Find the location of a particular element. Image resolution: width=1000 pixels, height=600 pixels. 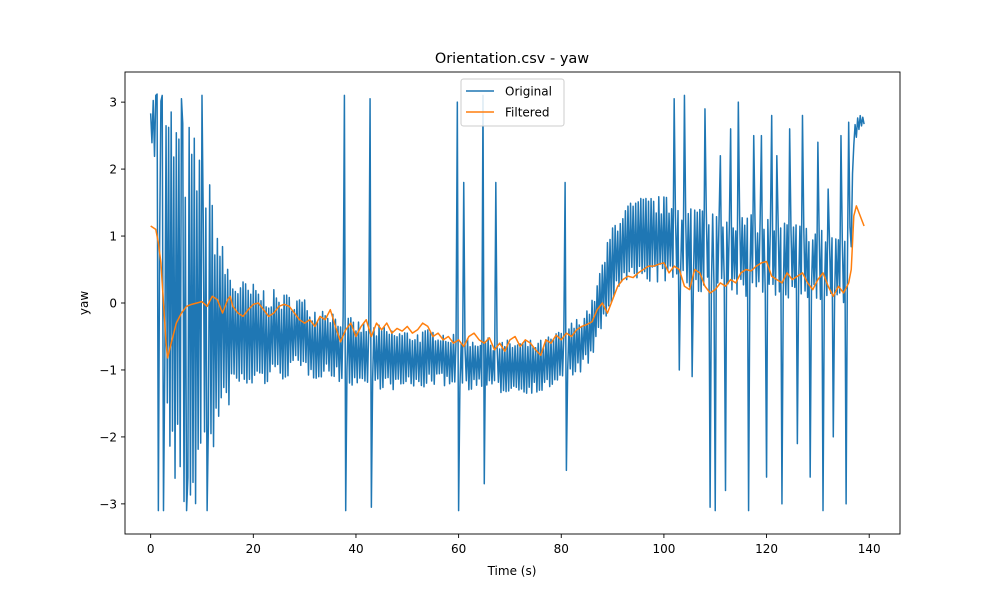

y-tick-label: −1 is located at coordinates (108, 370).